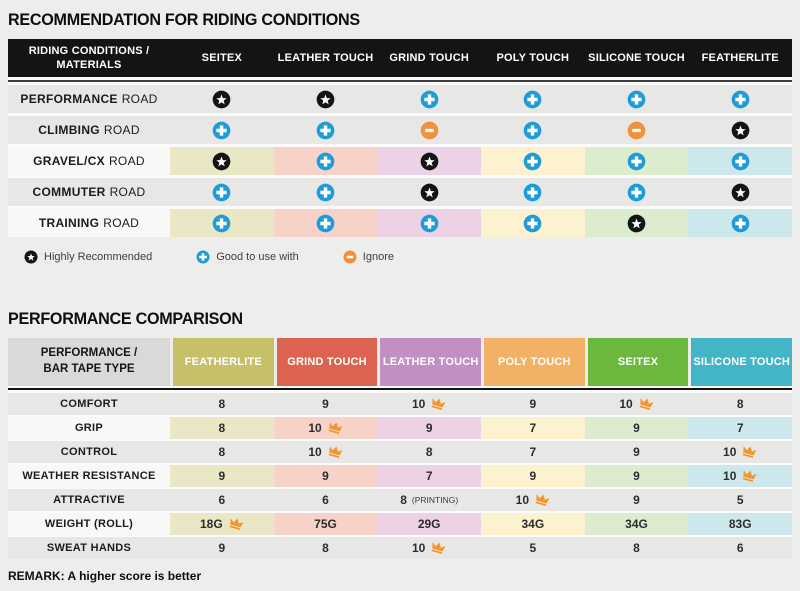  I want to click on score-cell: 18G, so click(222, 524).